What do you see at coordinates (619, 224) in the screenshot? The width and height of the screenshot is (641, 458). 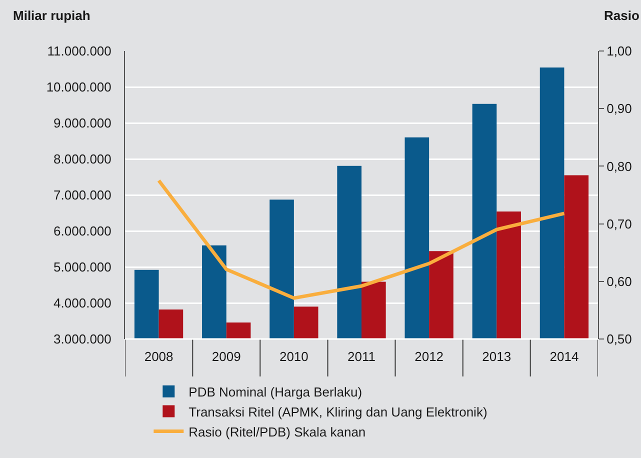 I see `y2-tick-label: 0,70` at bounding box center [619, 224].